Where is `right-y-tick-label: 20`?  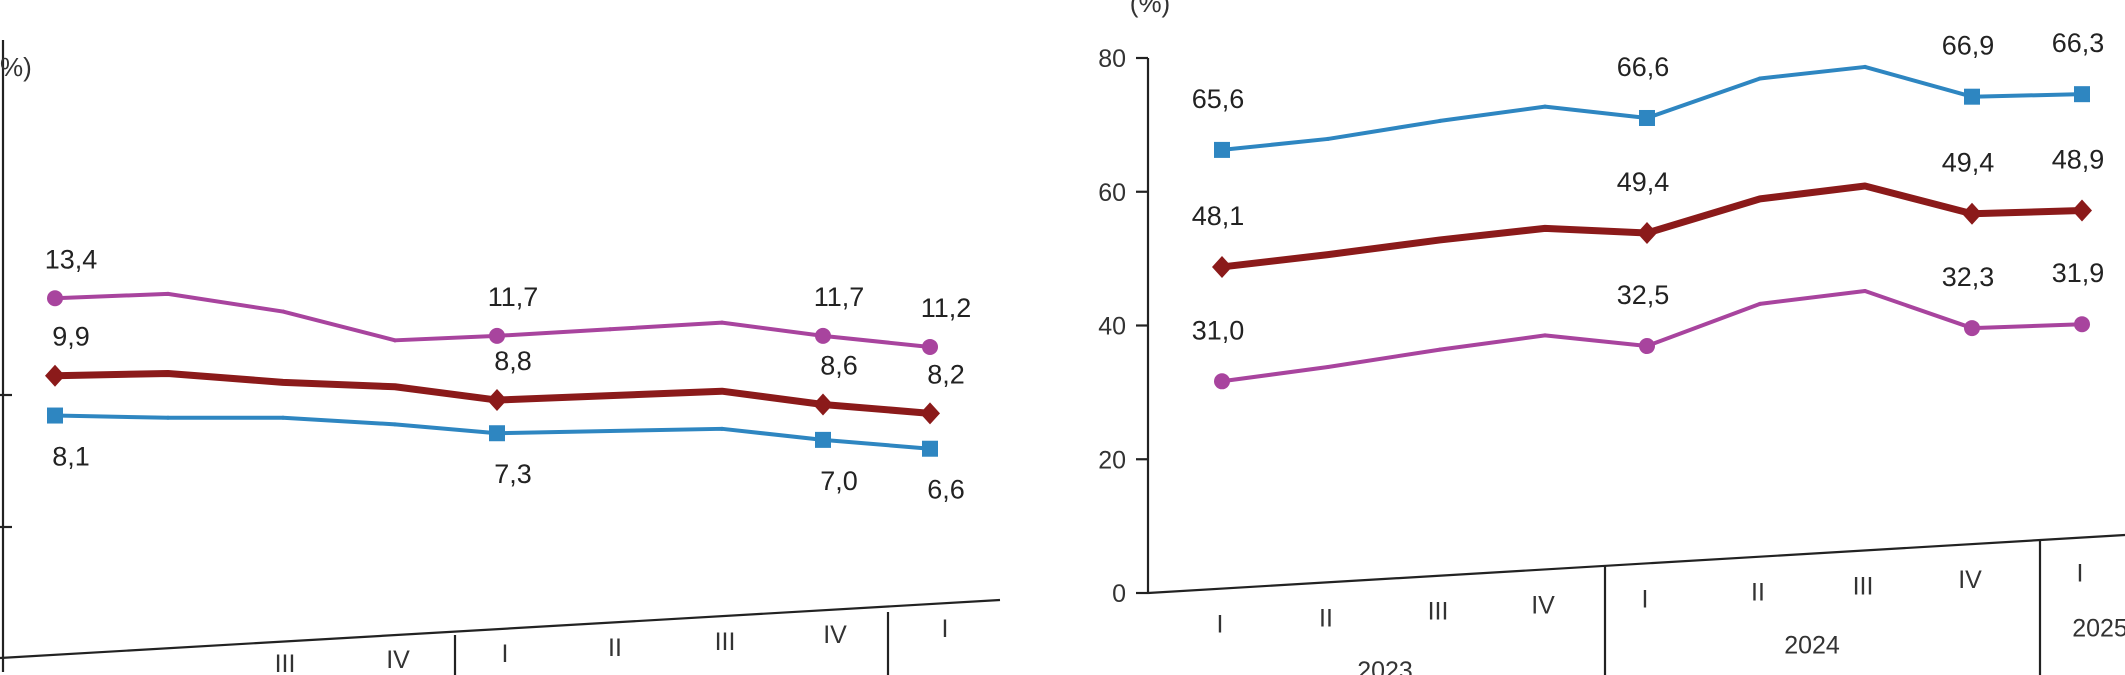
right-y-tick-label: 20 is located at coordinates (1112, 460).